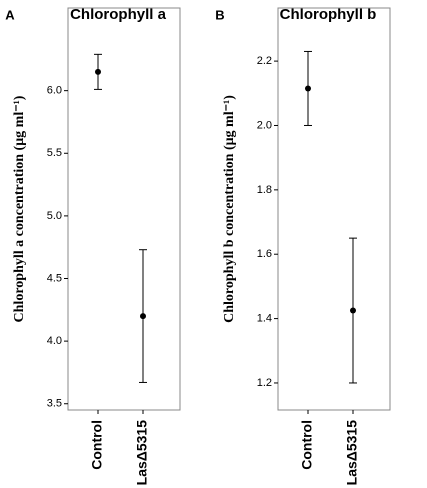 The image size is (427, 488). What do you see at coordinates (264, 190) in the screenshot?
I see `y-tick-label: 1.8` at bounding box center [264, 190].